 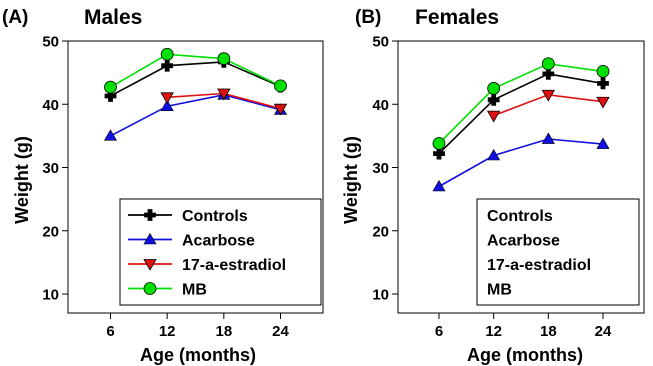 I want to click on legend-marker-17-a-estradiol, so click(x=150, y=265).